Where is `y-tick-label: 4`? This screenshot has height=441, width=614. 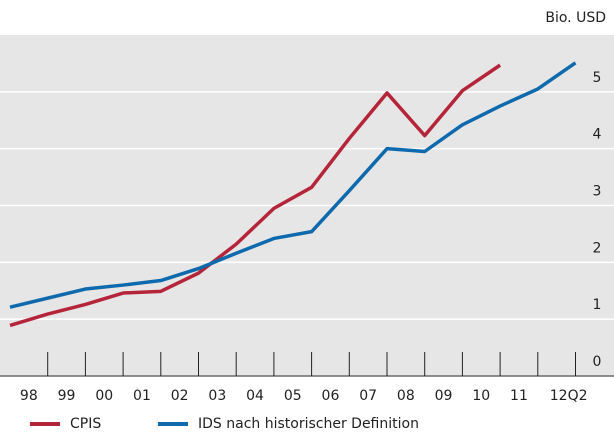 y-tick-label: 4 is located at coordinates (597, 135).